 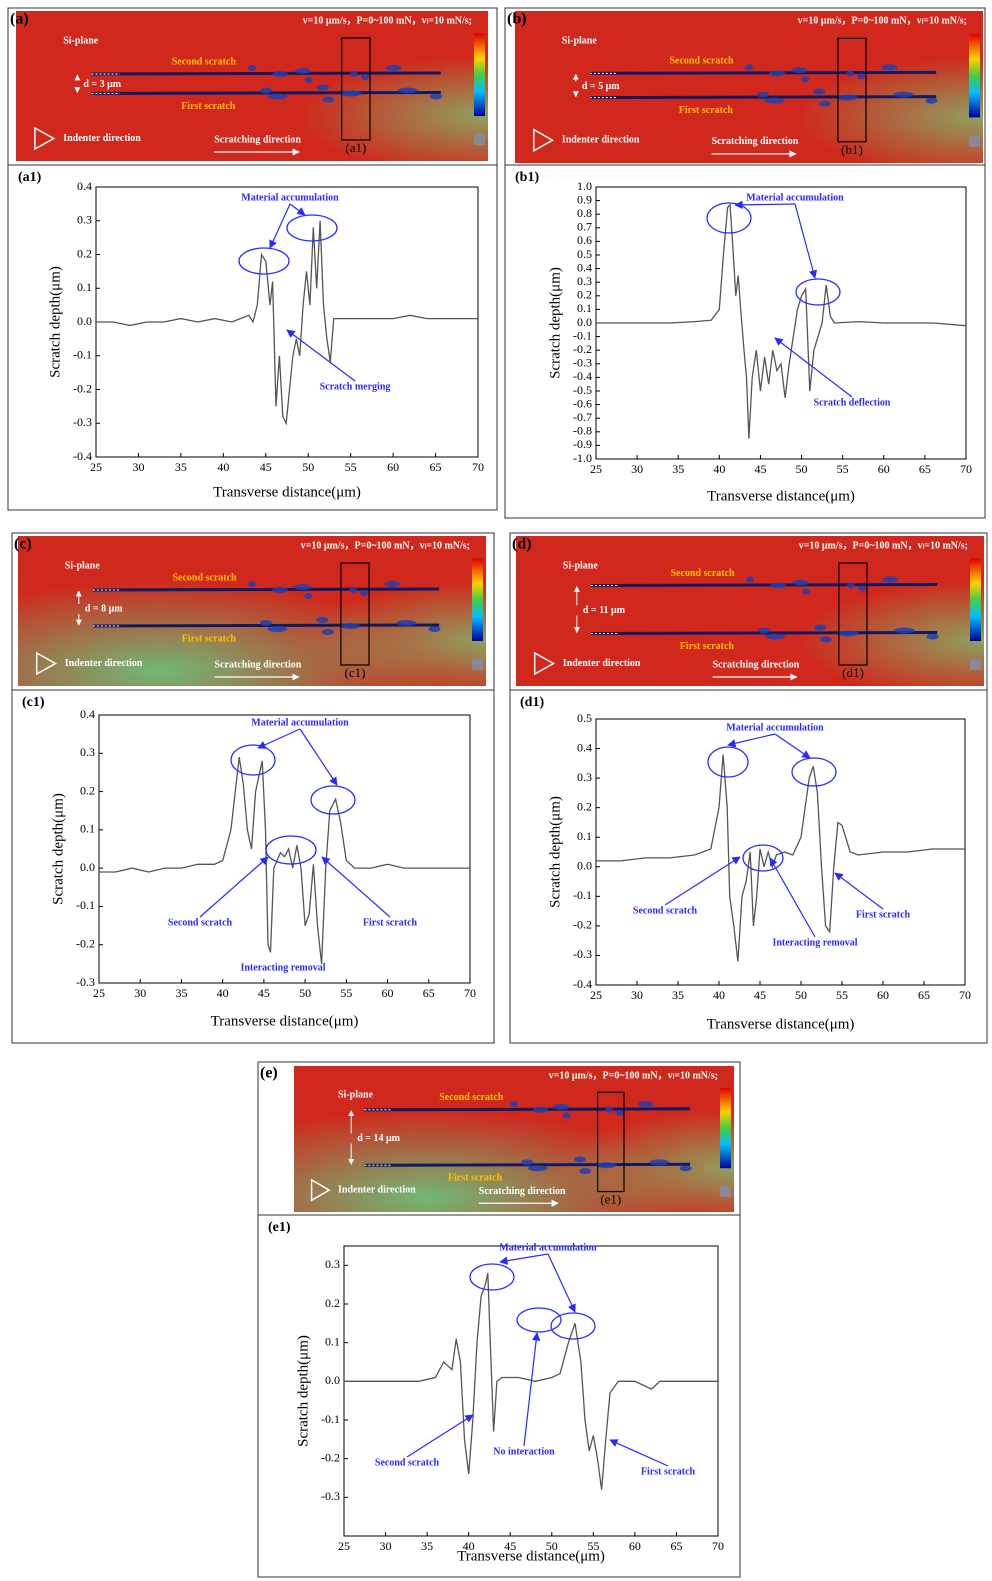 What do you see at coordinates (749, 87) in the screenshot?
I see `scratch-map-shade` at bounding box center [749, 87].